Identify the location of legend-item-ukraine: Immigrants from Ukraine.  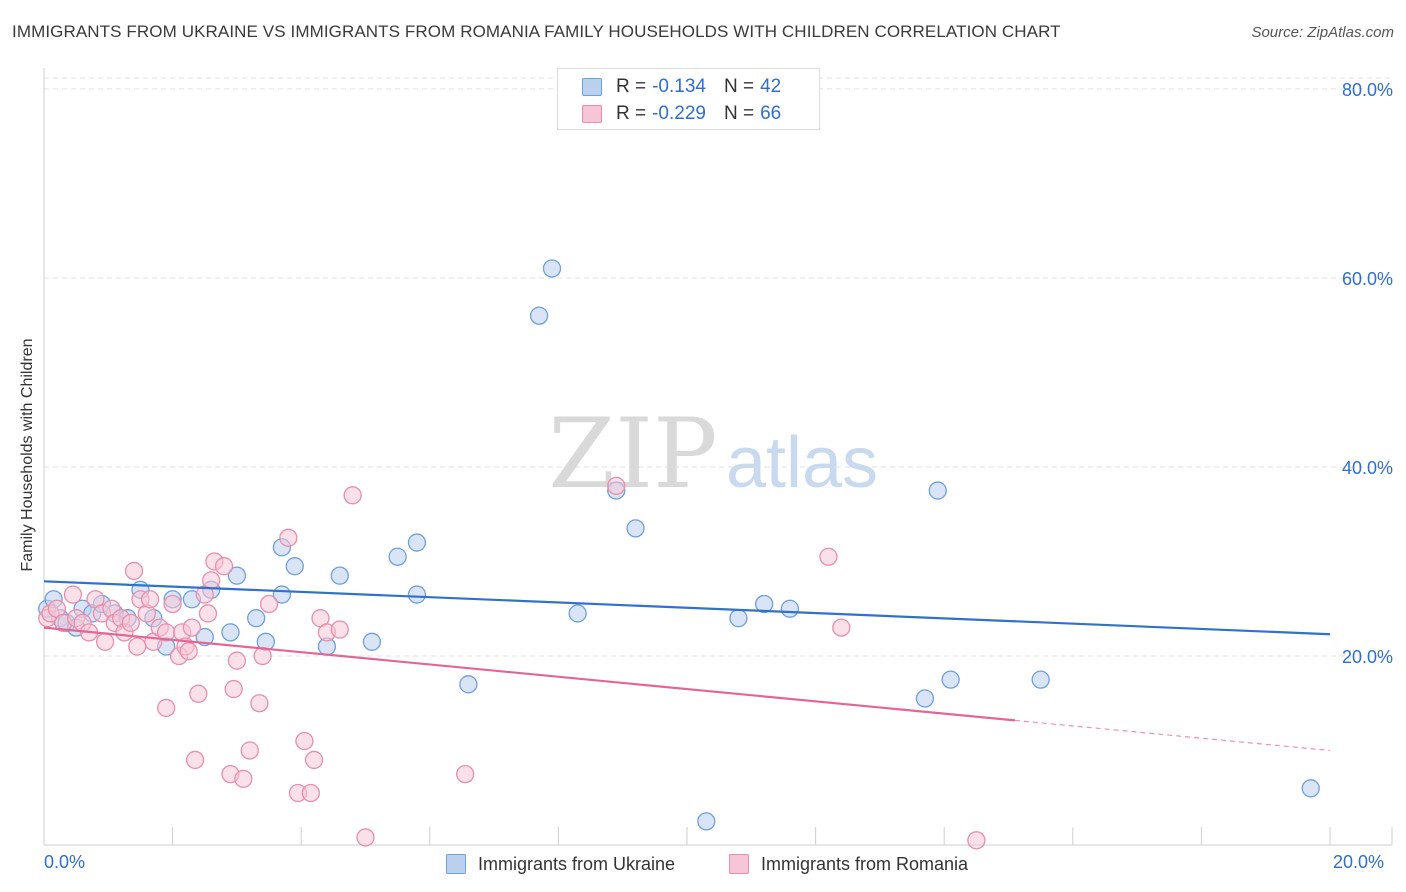
(560, 864).